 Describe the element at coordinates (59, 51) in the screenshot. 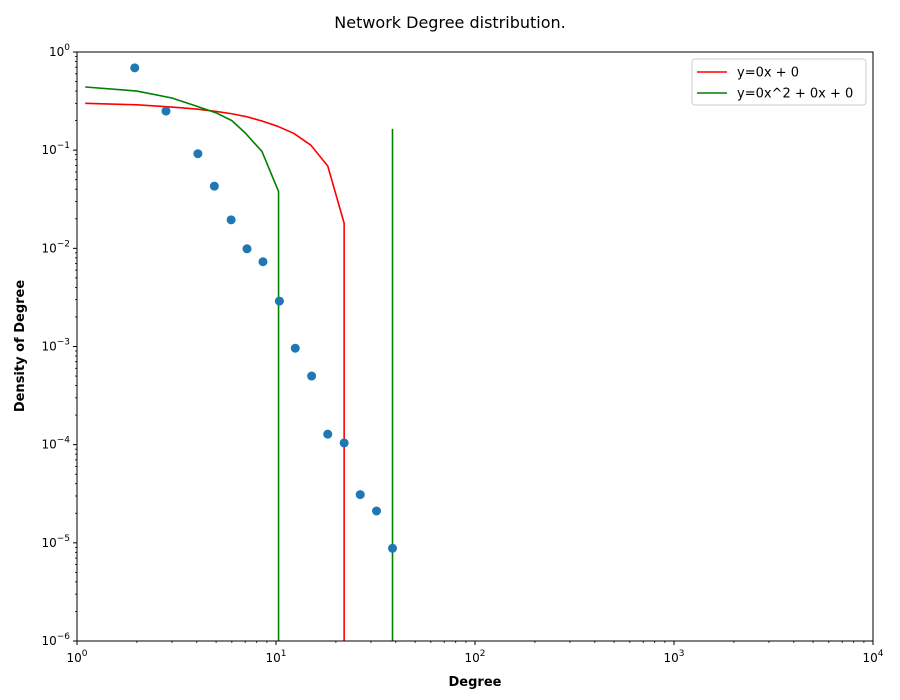

I see `y-tick-label: 10⁰` at that location.